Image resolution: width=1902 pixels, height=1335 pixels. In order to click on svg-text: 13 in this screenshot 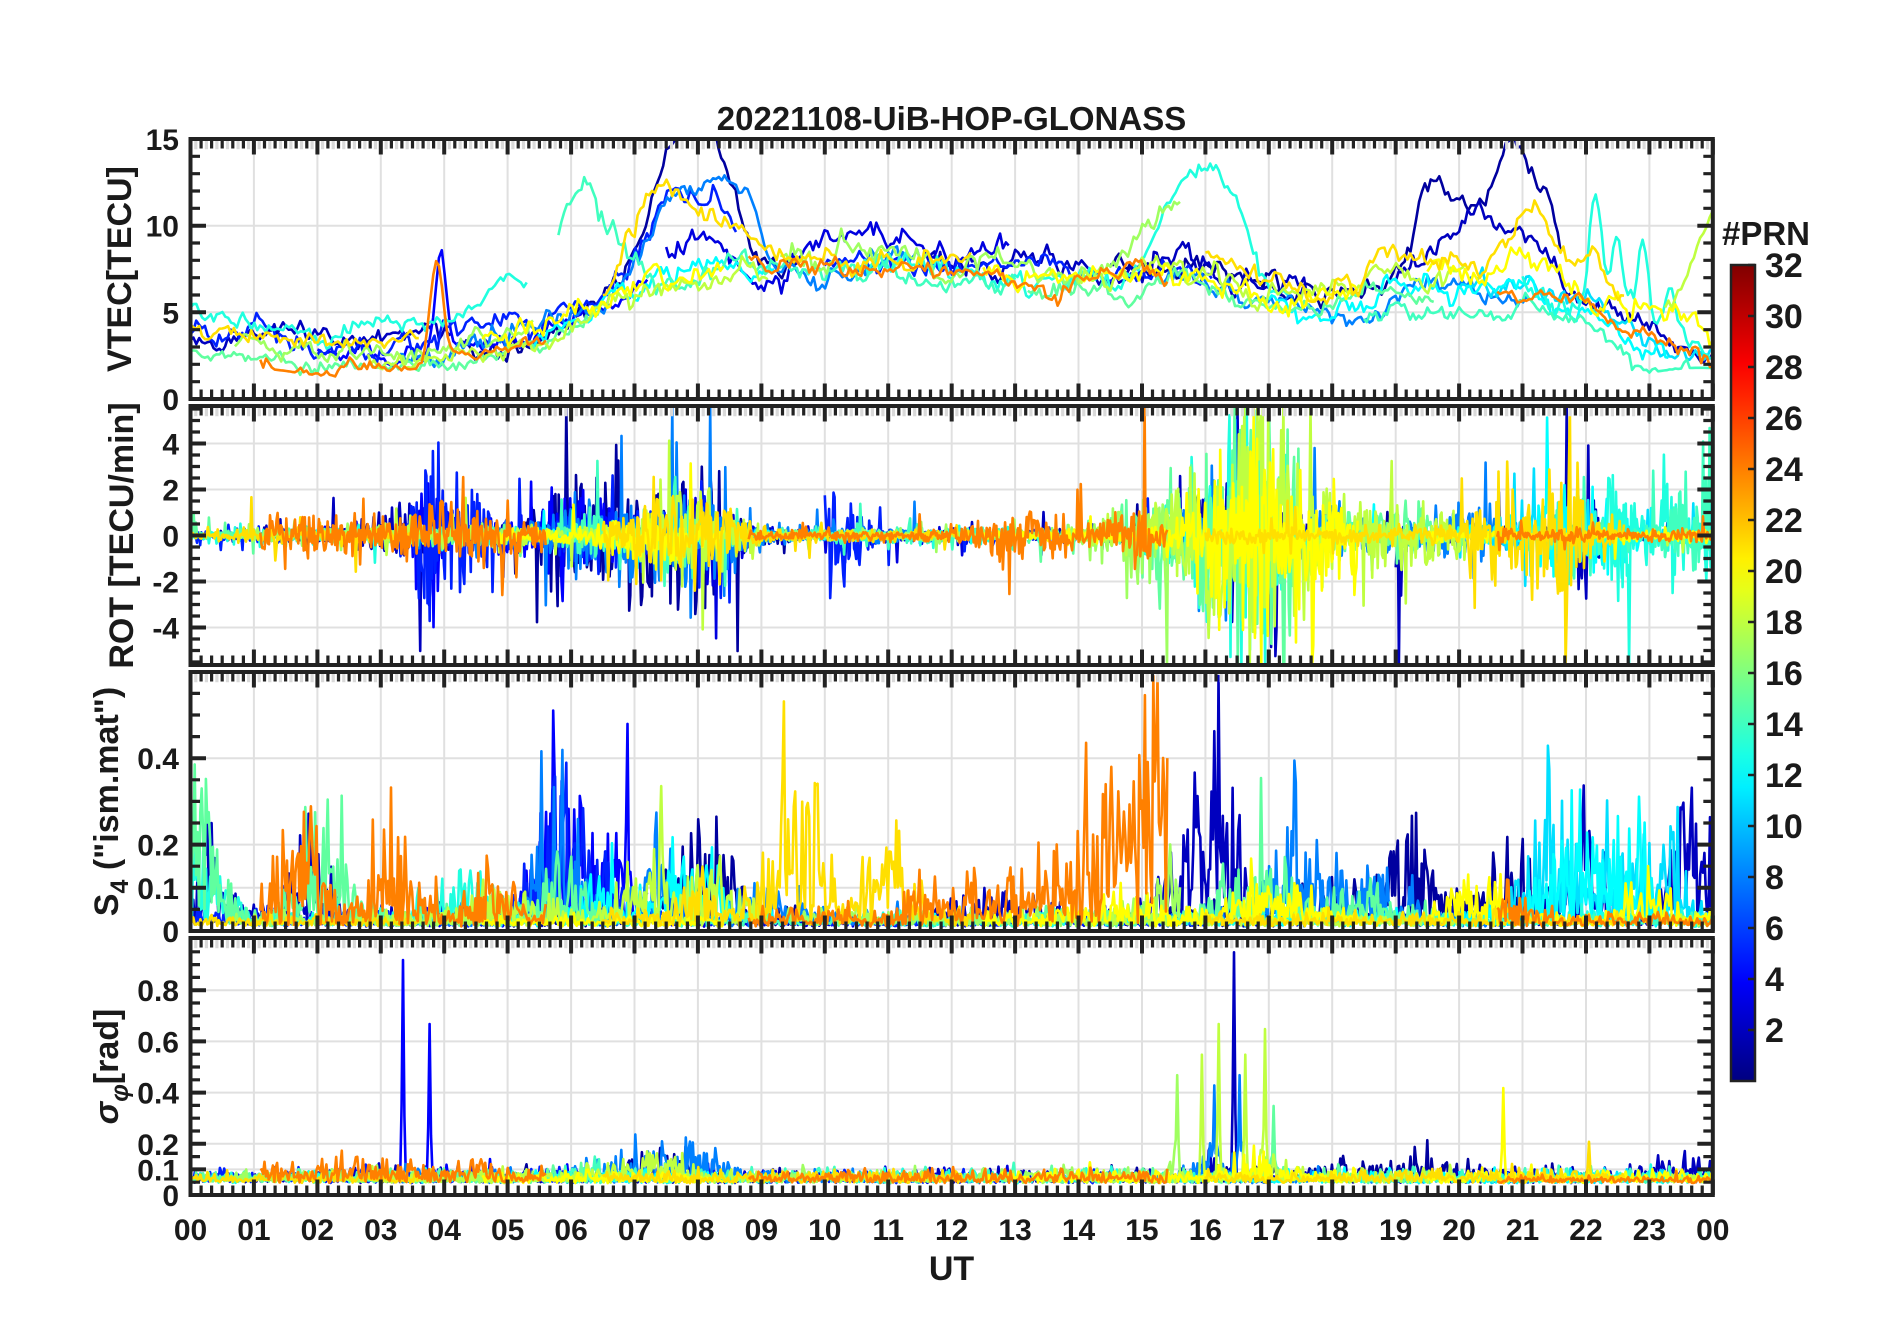, I will do `click(1014, 1230)`.